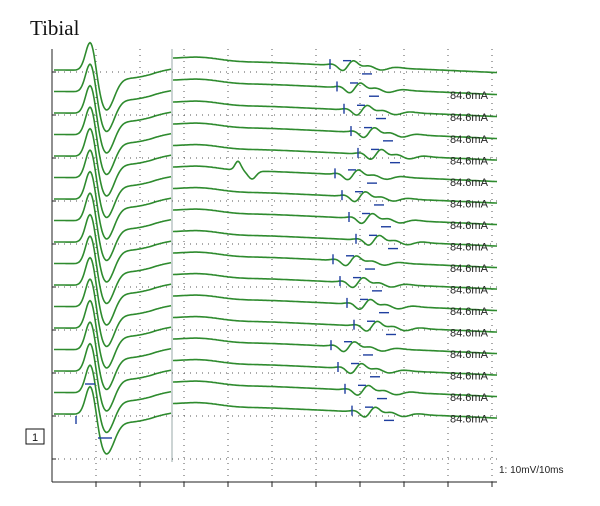 The width and height of the screenshot is (600, 506). I want to click on channel-box-label: 1, so click(35, 438).